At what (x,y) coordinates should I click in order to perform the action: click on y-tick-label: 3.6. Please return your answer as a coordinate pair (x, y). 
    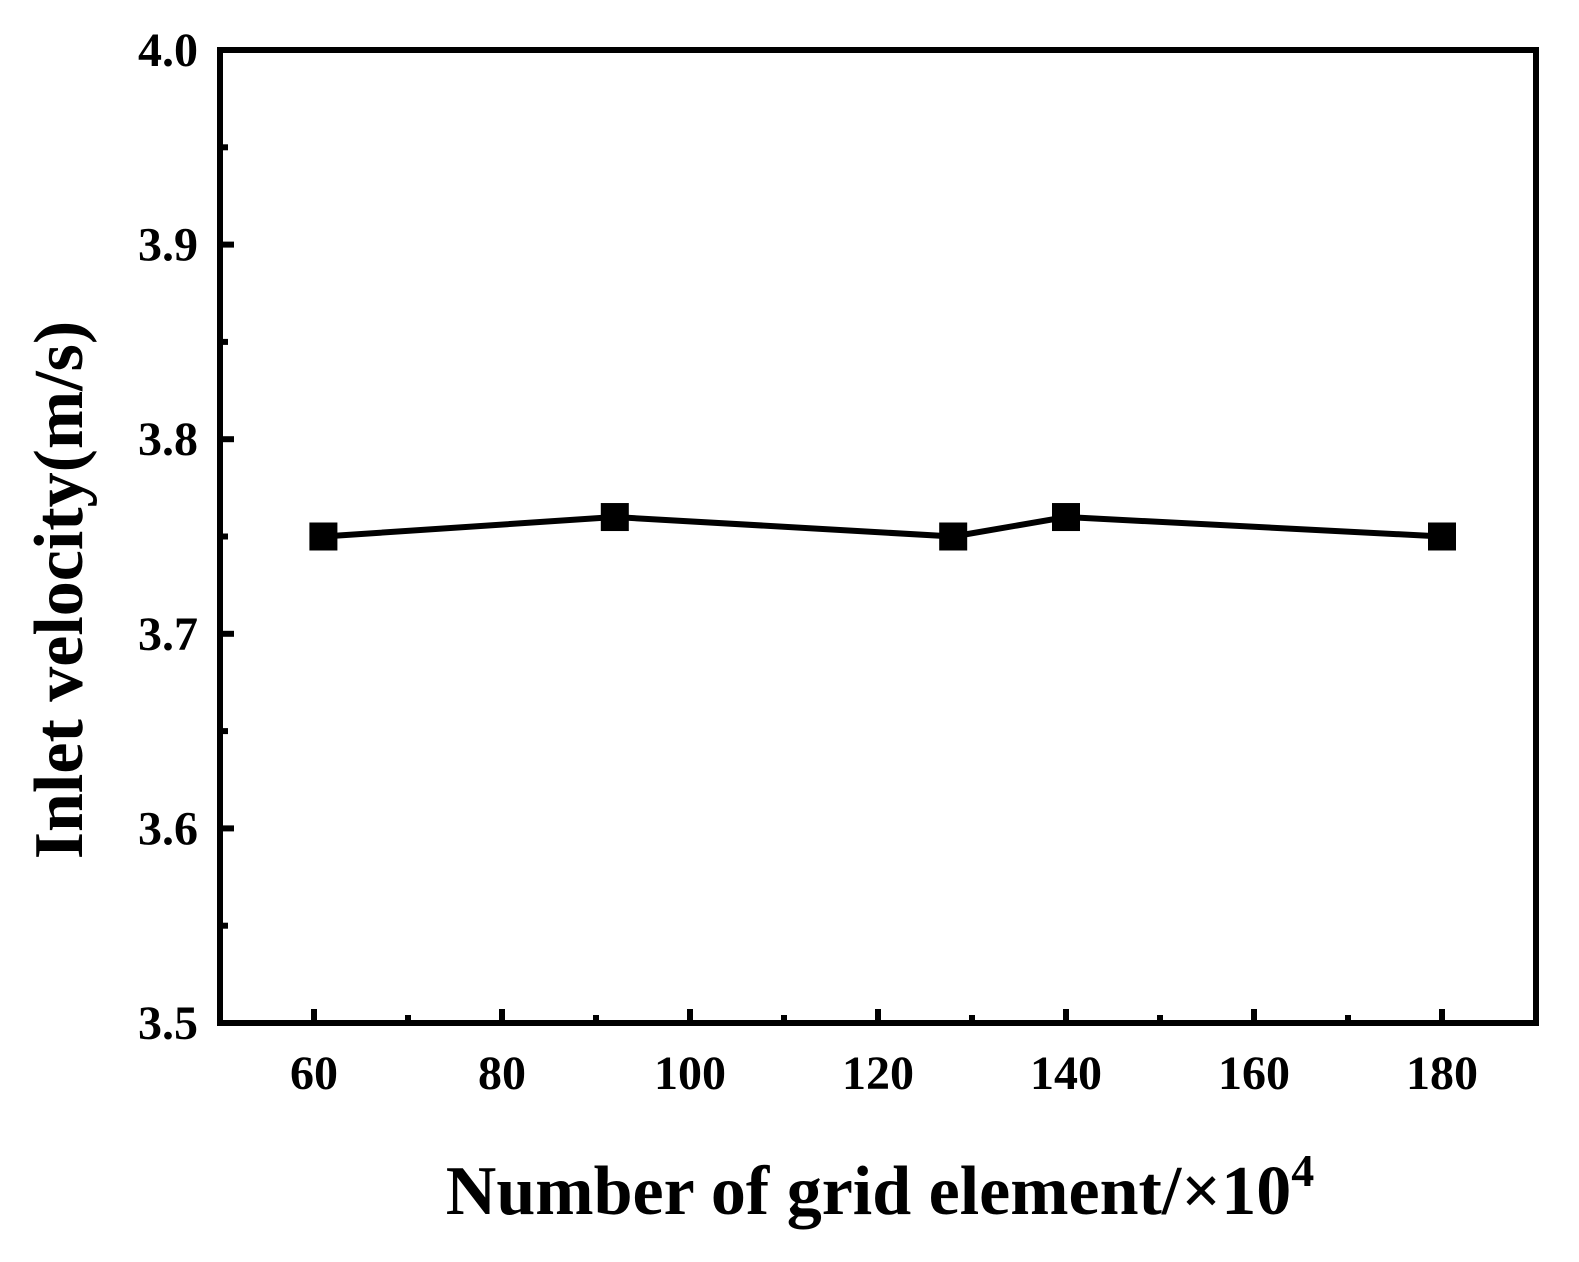
    Looking at the image, I should click on (168, 828).